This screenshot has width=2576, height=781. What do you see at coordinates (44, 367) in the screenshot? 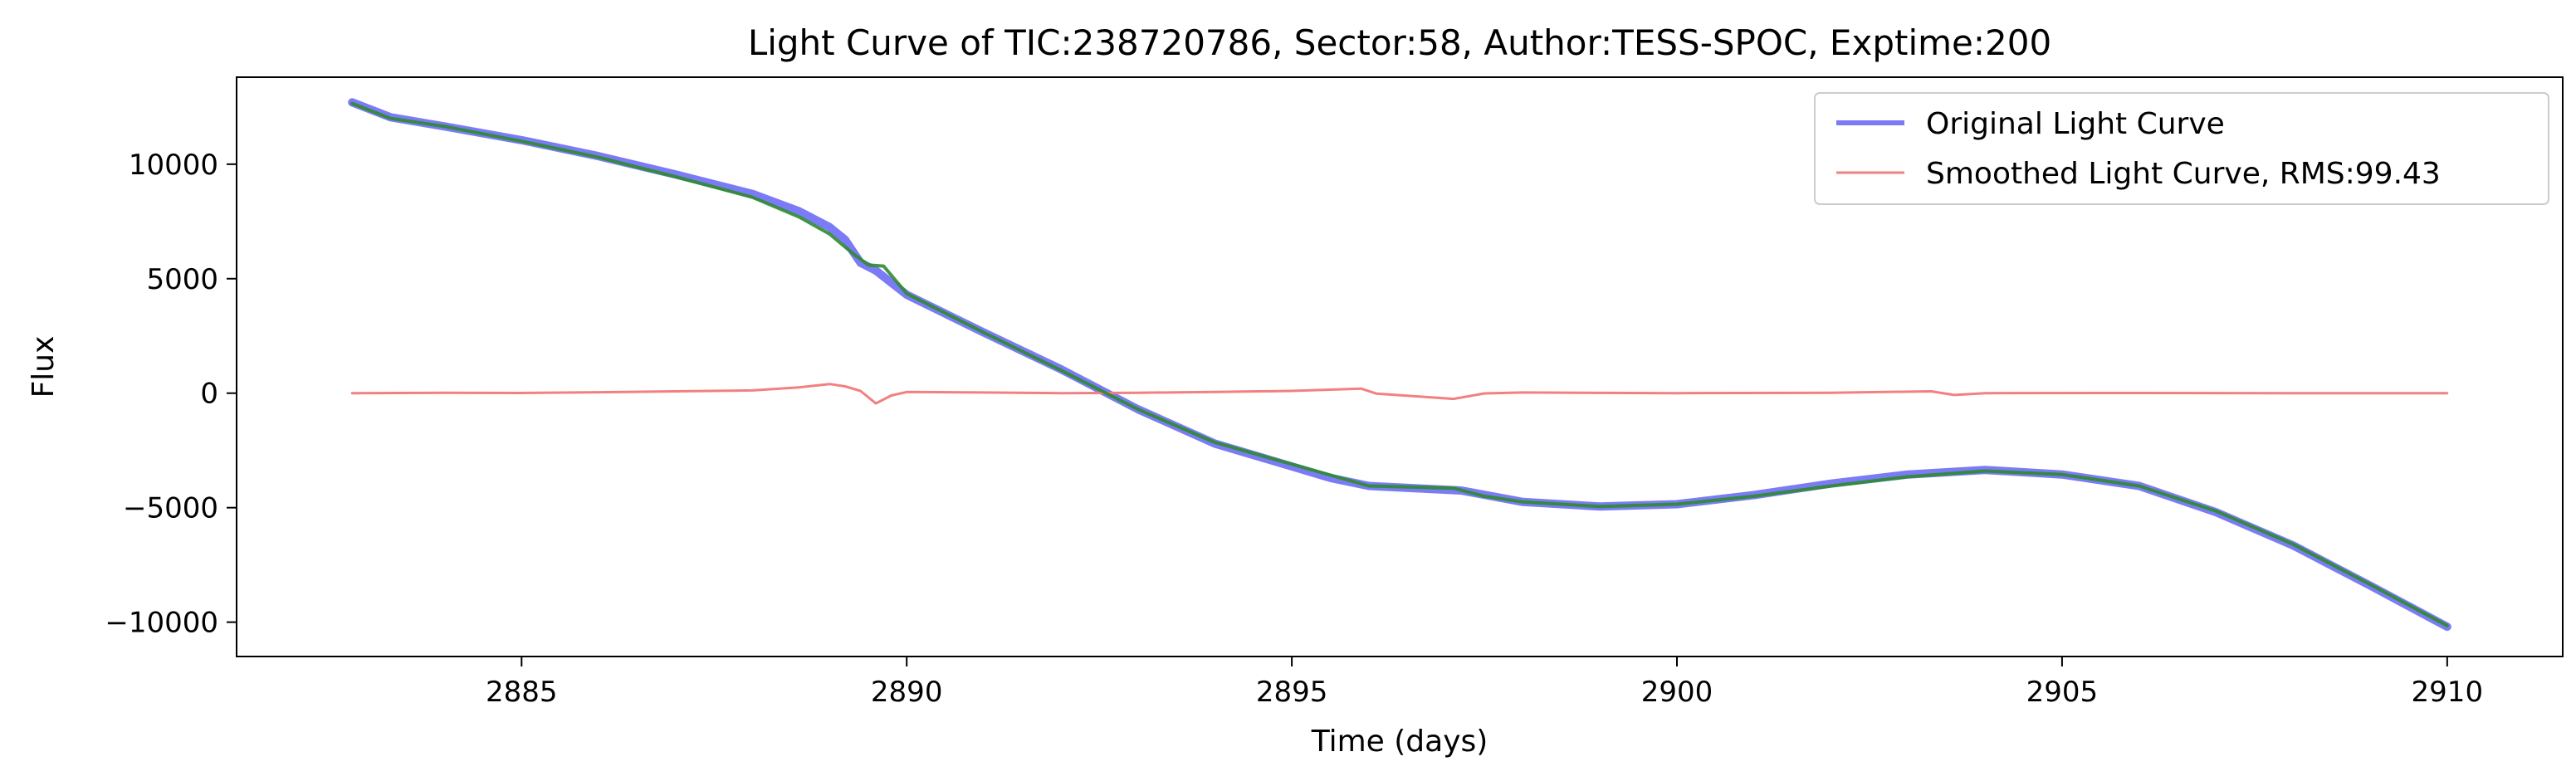
I see `y-axis-label: Flux` at bounding box center [44, 367].